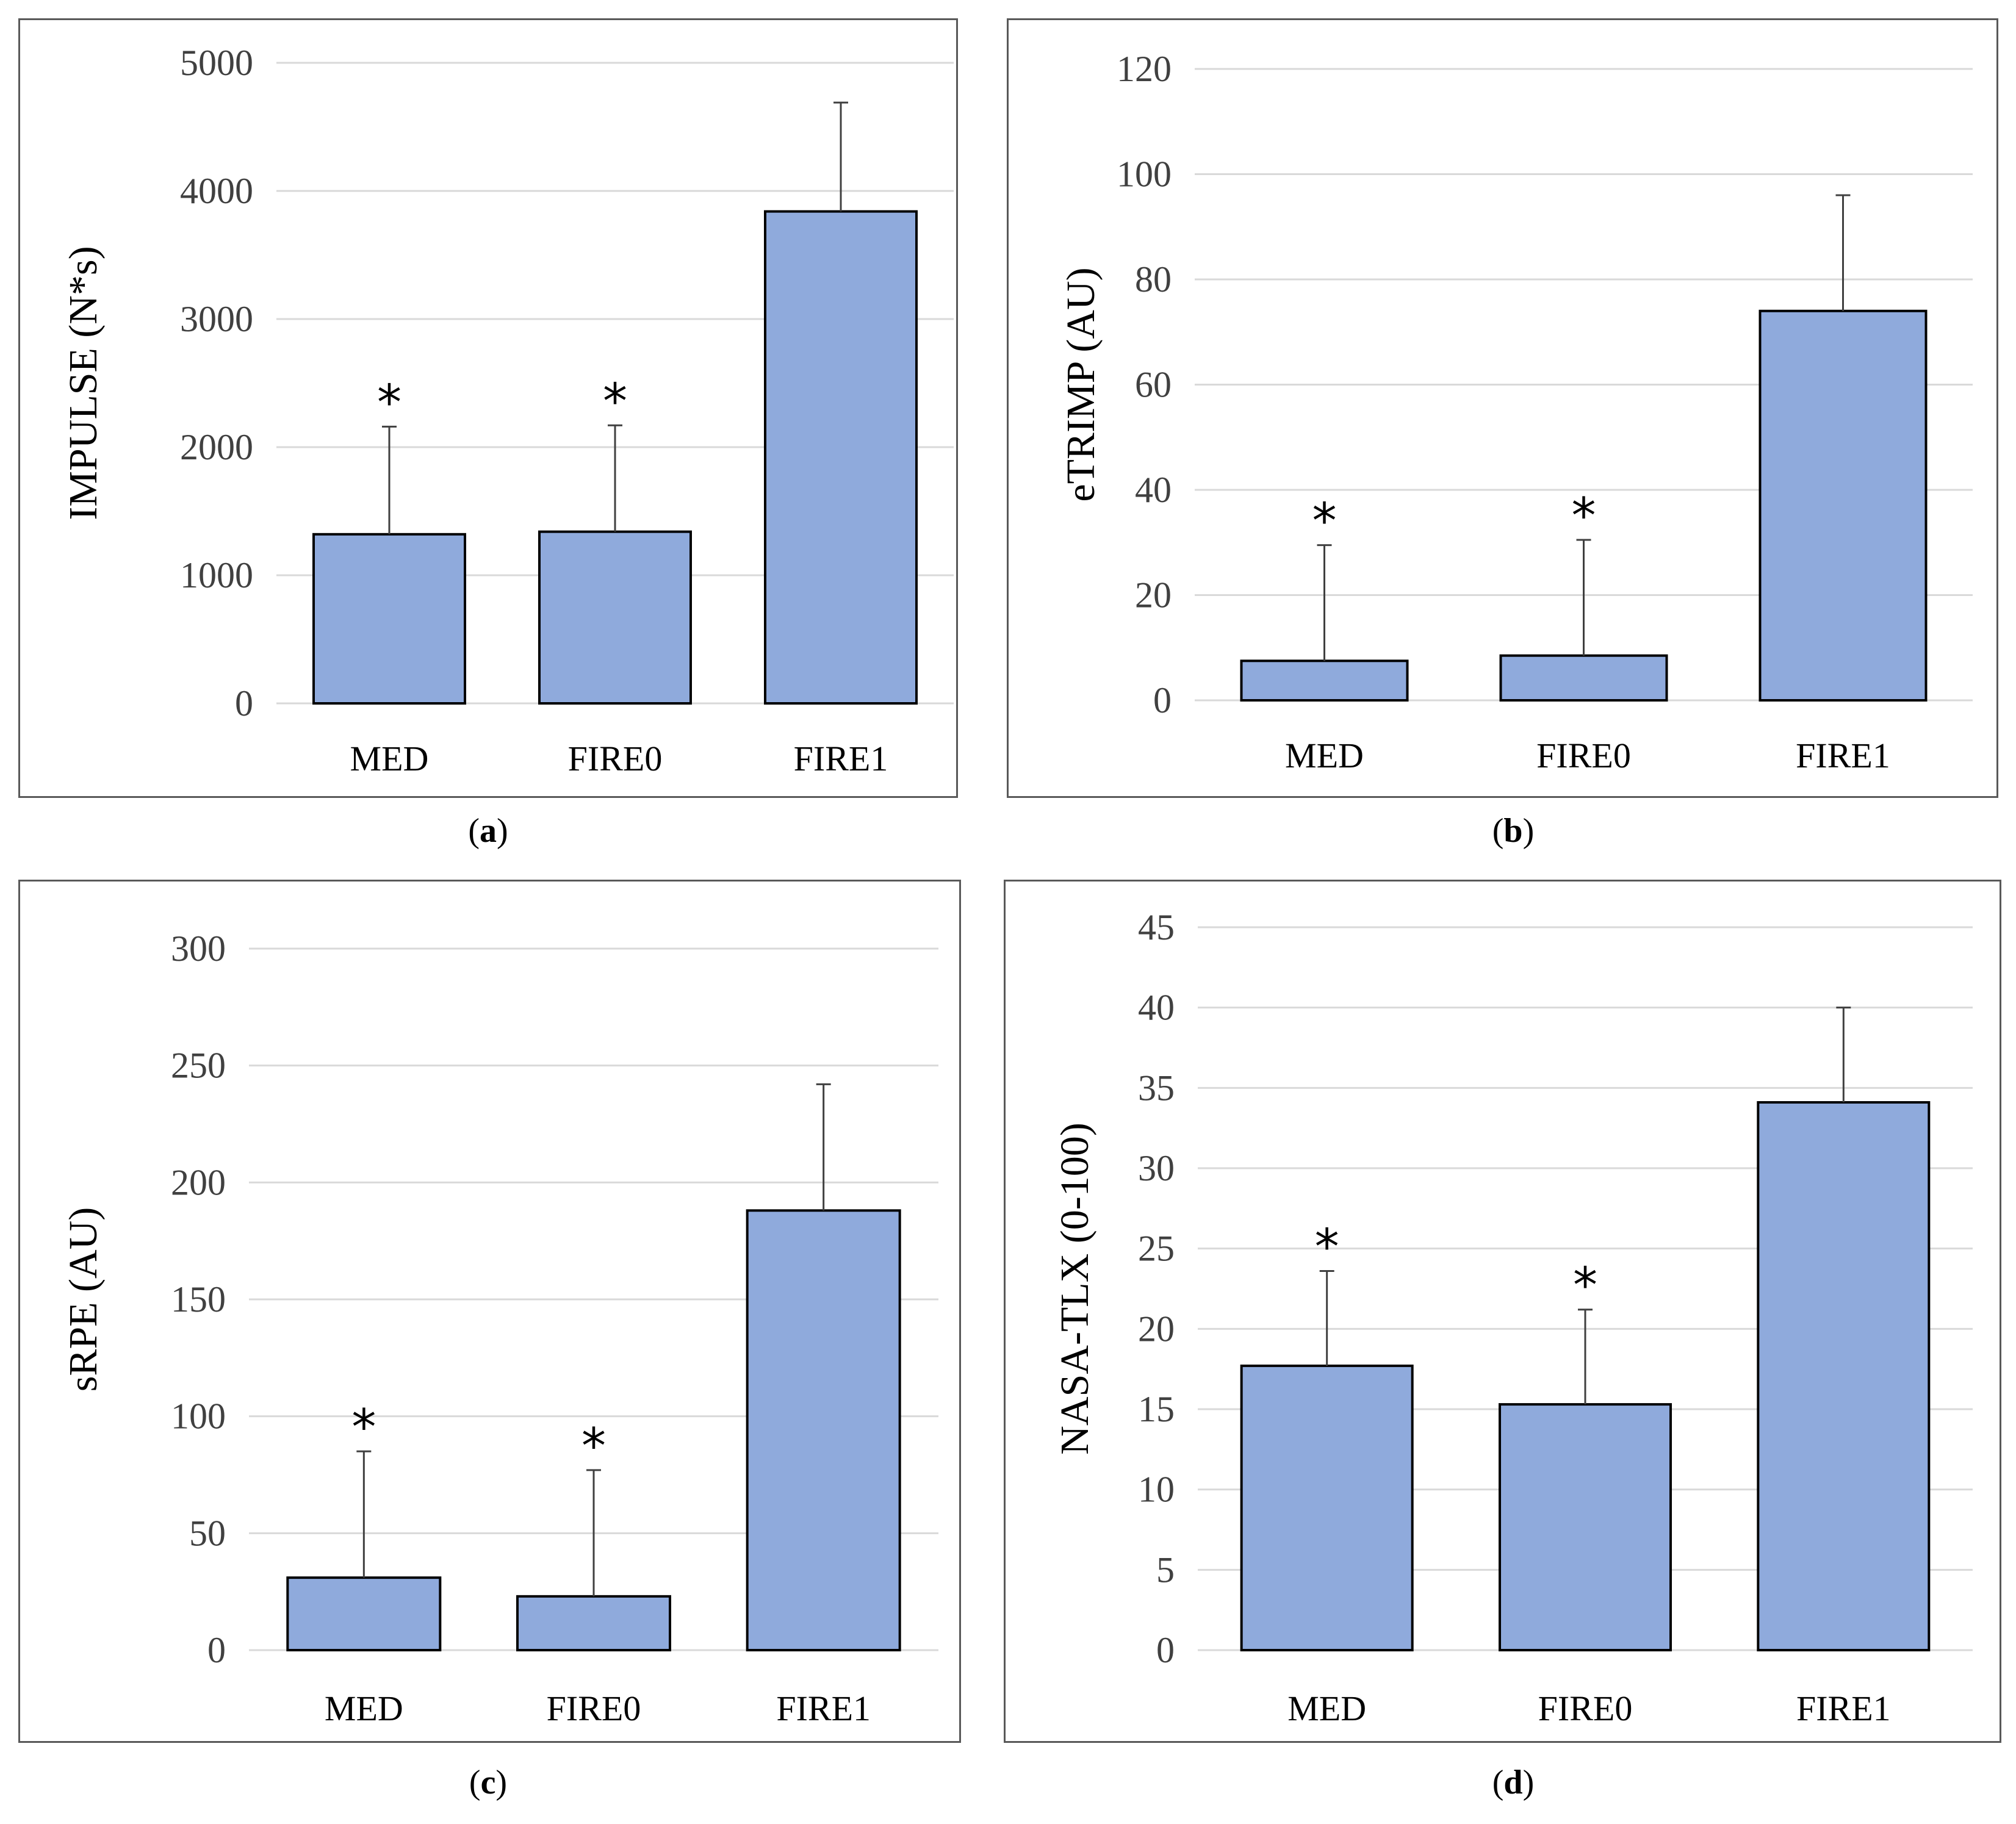 The width and height of the screenshot is (2016, 1824). I want to click on y-tick-label: 25, so click(1156, 1249).